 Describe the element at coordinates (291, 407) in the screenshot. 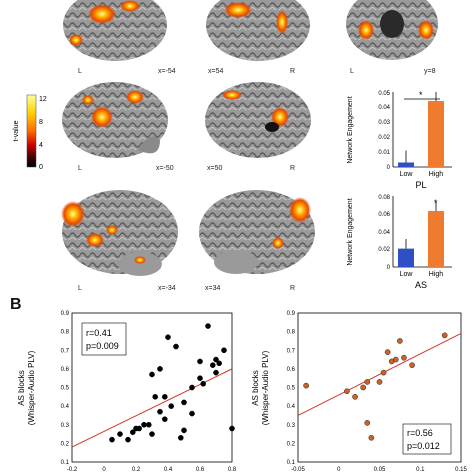

I see `ytick-label: 0.4` at that location.